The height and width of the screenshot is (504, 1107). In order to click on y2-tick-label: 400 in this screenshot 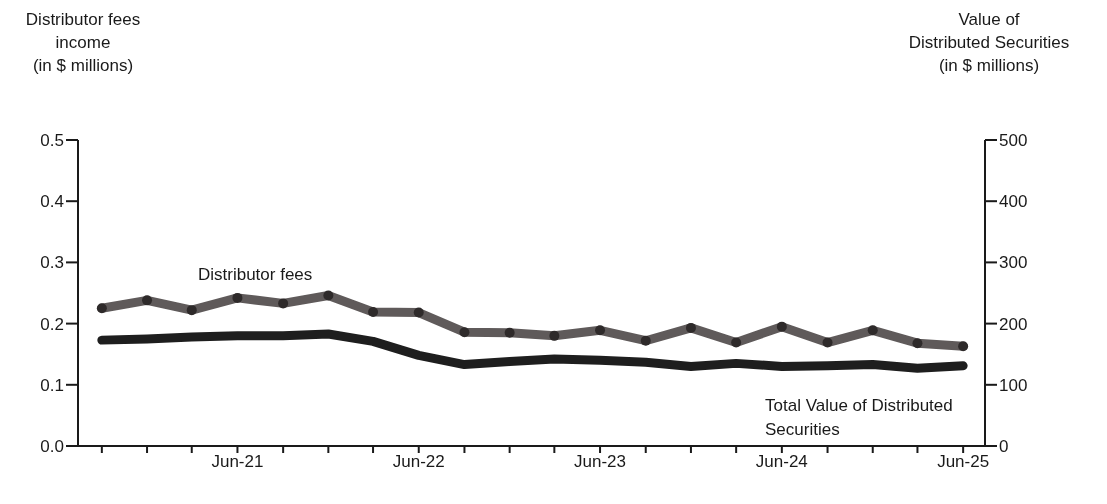, I will do `click(1013, 202)`.